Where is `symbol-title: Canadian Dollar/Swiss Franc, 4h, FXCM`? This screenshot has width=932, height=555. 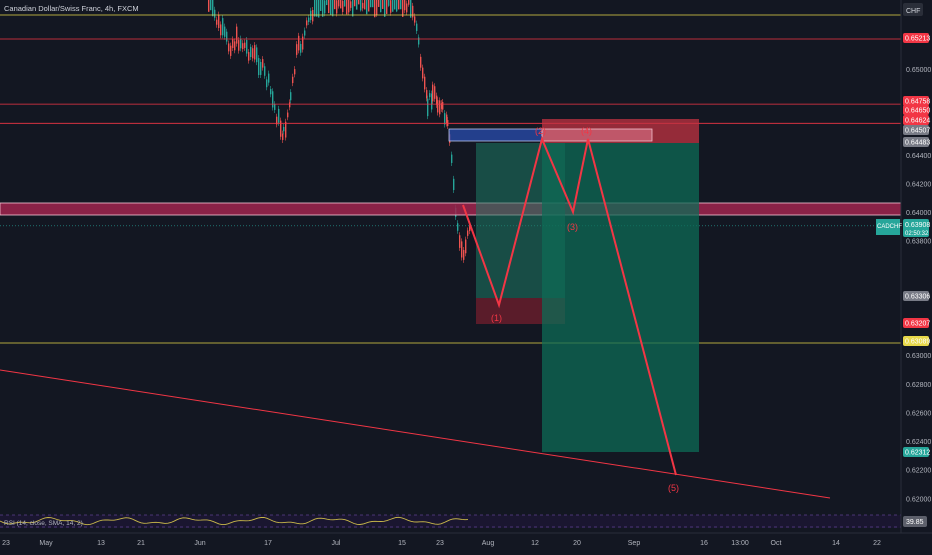
symbol-title: Canadian Dollar/Swiss Franc, 4h, FXCM is located at coordinates (71, 8).